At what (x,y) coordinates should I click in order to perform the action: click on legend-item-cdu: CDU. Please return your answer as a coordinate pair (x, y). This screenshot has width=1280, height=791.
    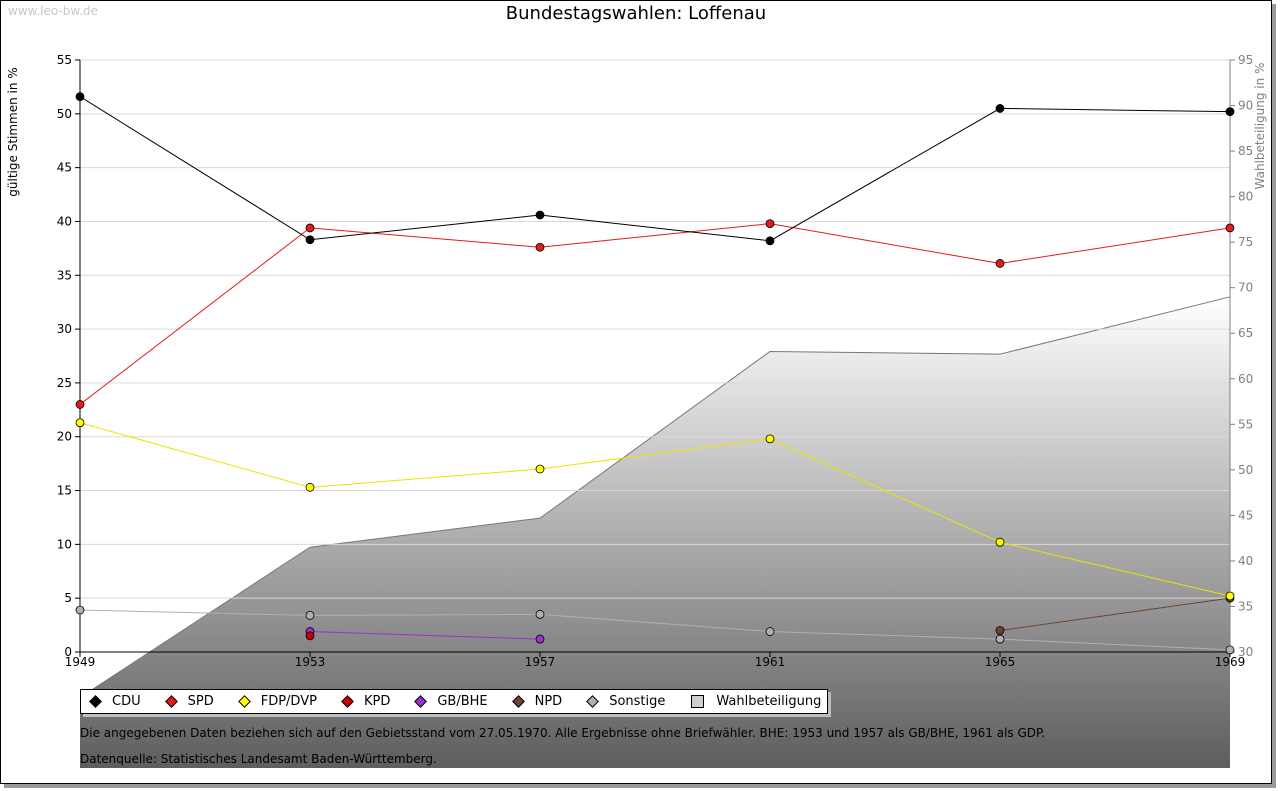
    Looking at the image, I should click on (115, 701).